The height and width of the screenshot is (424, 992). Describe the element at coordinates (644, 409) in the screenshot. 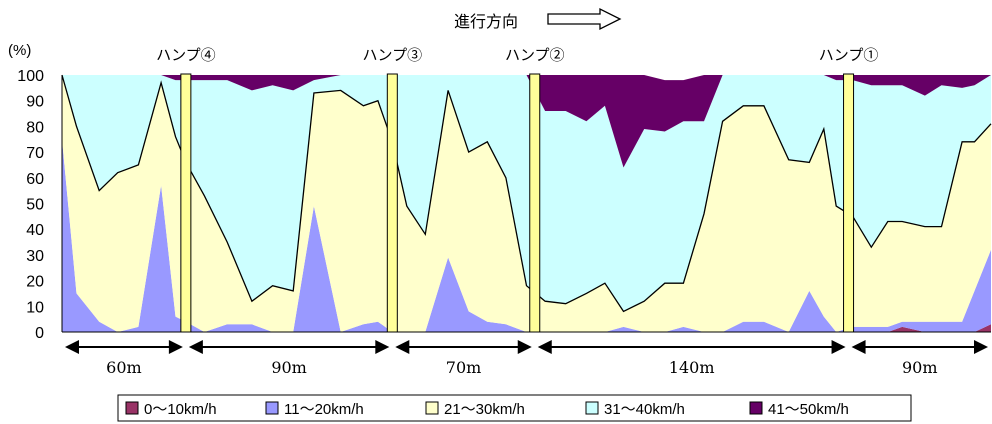

I see `legend-label-3: 31〜40km/h` at that location.